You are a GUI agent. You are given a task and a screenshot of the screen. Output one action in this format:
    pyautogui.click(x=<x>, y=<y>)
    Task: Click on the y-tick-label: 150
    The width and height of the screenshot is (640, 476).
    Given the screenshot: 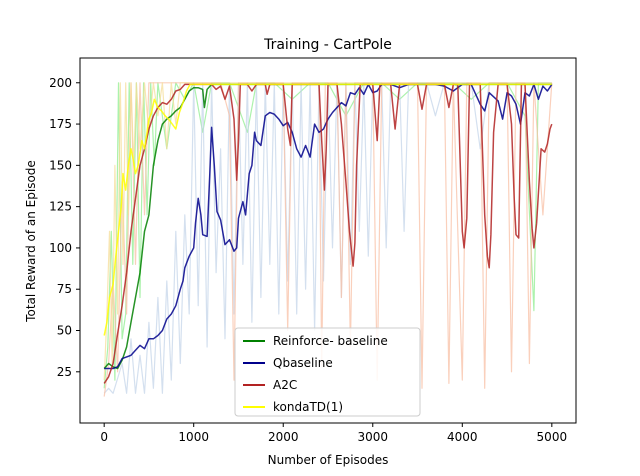 What is the action you would take?
    pyautogui.click(x=60, y=165)
    